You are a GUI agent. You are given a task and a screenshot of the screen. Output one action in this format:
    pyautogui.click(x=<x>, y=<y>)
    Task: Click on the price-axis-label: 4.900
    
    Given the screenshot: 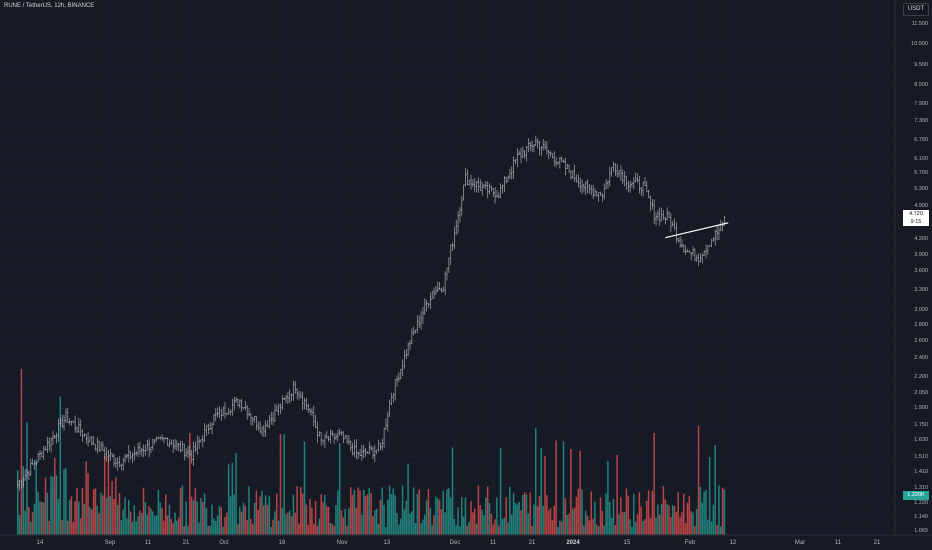 What is the action you would take?
    pyautogui.click(x=921, y=206)
    